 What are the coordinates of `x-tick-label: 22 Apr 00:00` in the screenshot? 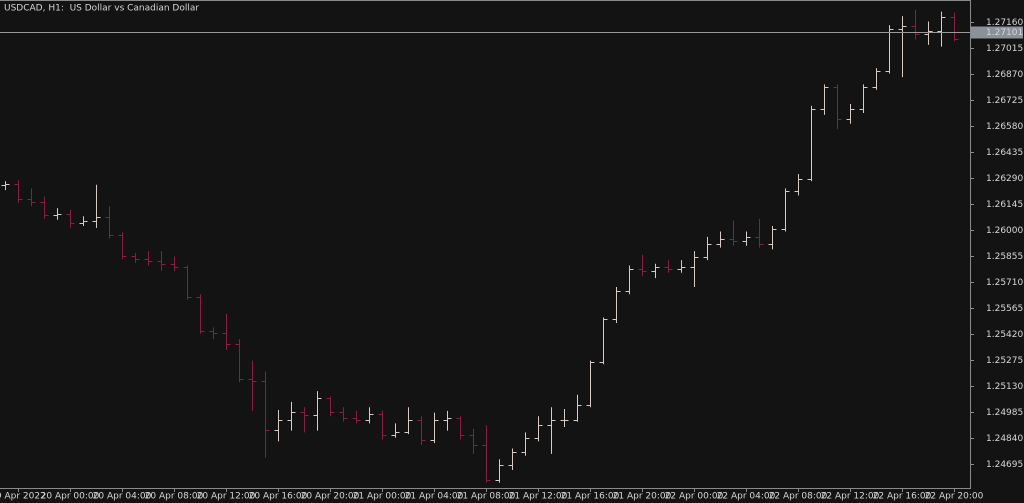 It's located at (694, 497).